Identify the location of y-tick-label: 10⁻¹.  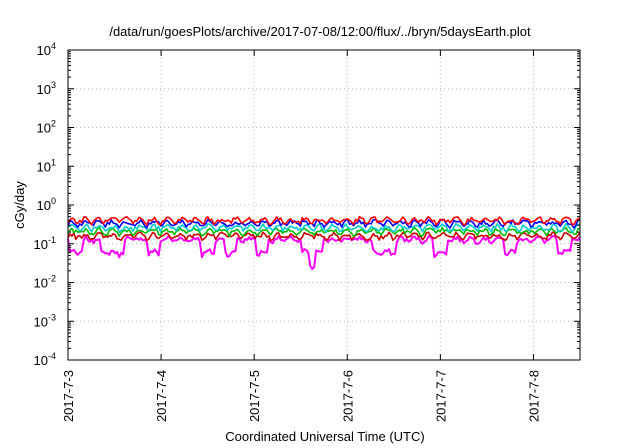
(45, 243).